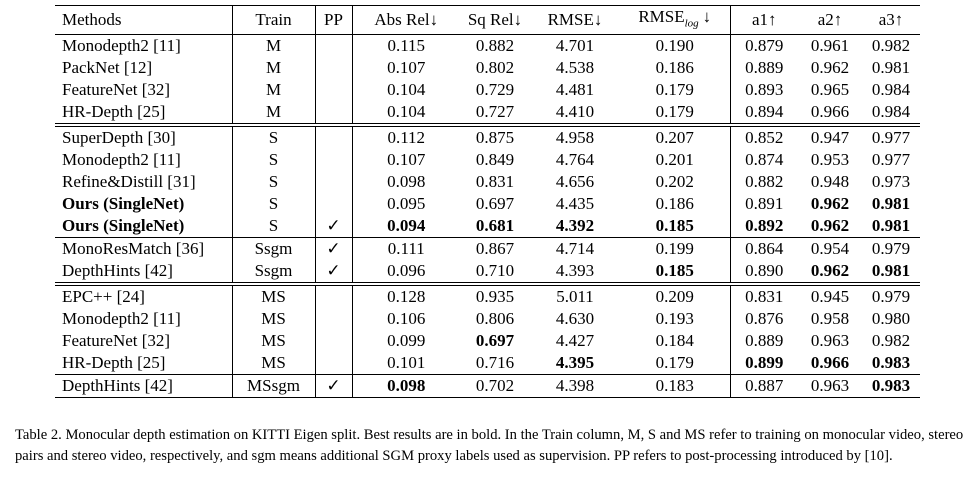 The height and width of the screenshot is (494, 974). I want to click on table-cell: 0.193, so click(675, 319).